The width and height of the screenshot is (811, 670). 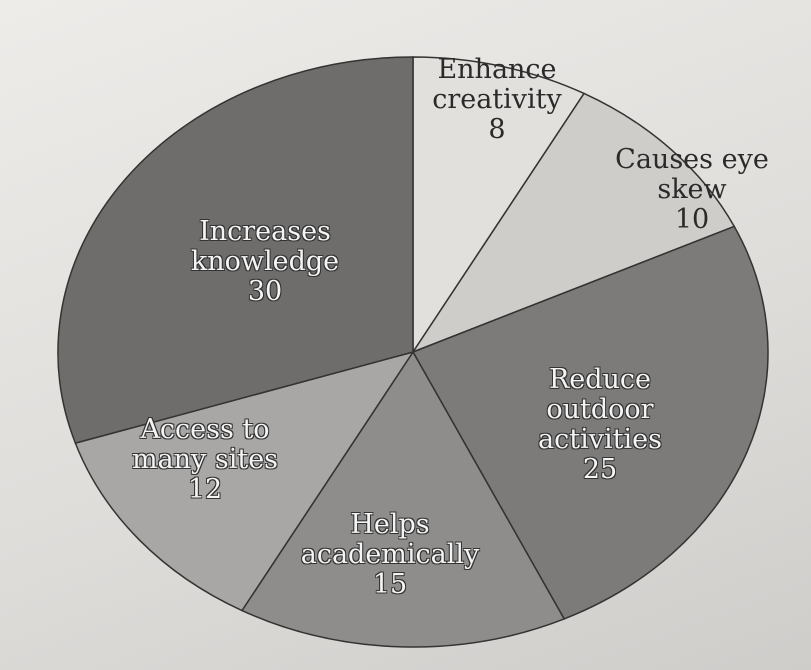 I want to click on slice-value: 10, so click(x=692, y=219).